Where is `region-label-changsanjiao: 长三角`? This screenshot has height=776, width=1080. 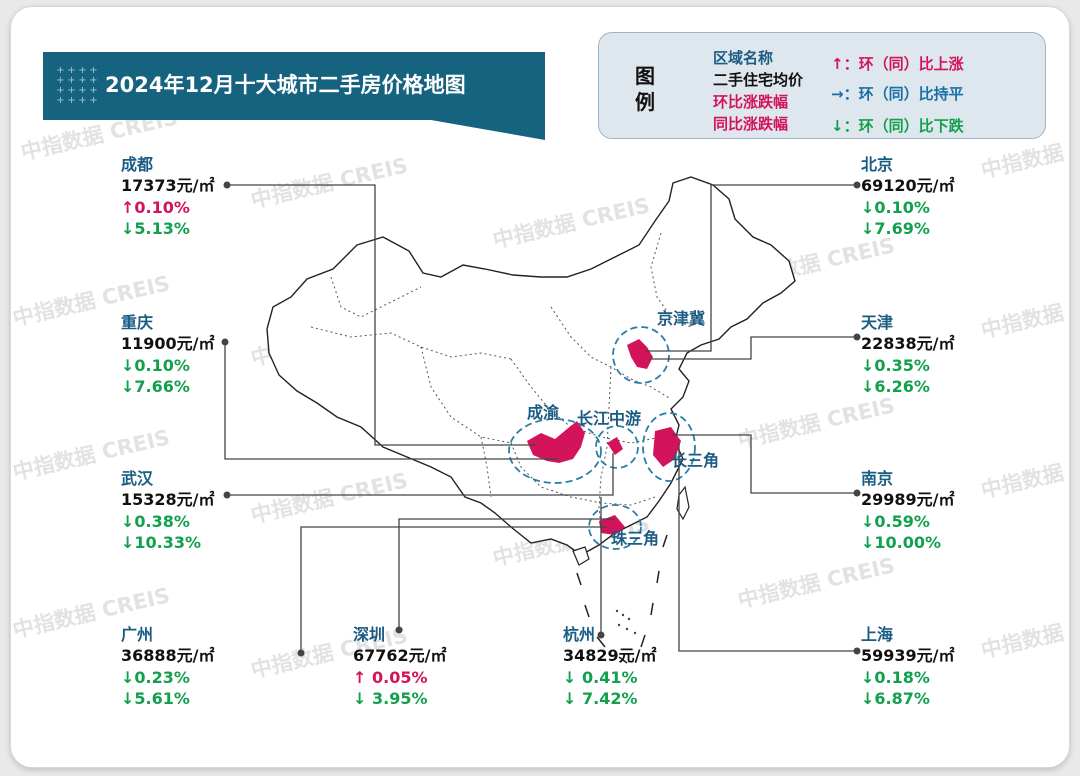
region-label-changsanjiao: 长三角 is located at coordinates (695, 460).